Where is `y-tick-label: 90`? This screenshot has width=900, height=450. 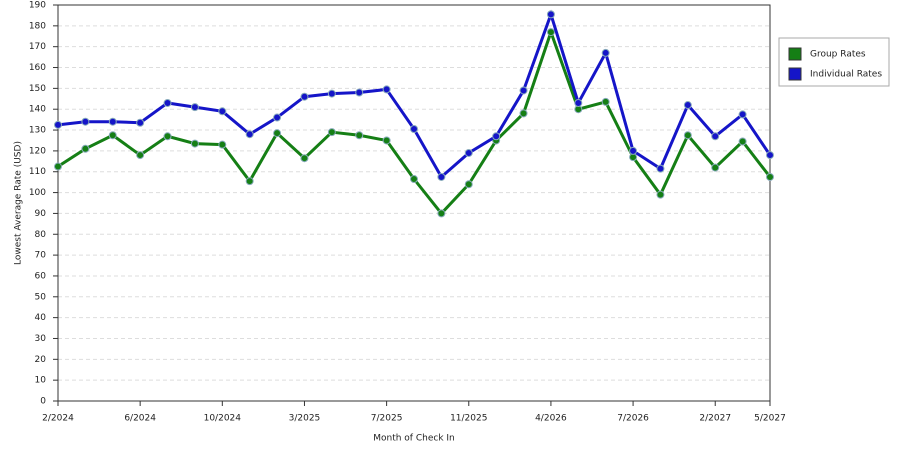
y-tick-label: 90 is located at coordinates (41, 214).